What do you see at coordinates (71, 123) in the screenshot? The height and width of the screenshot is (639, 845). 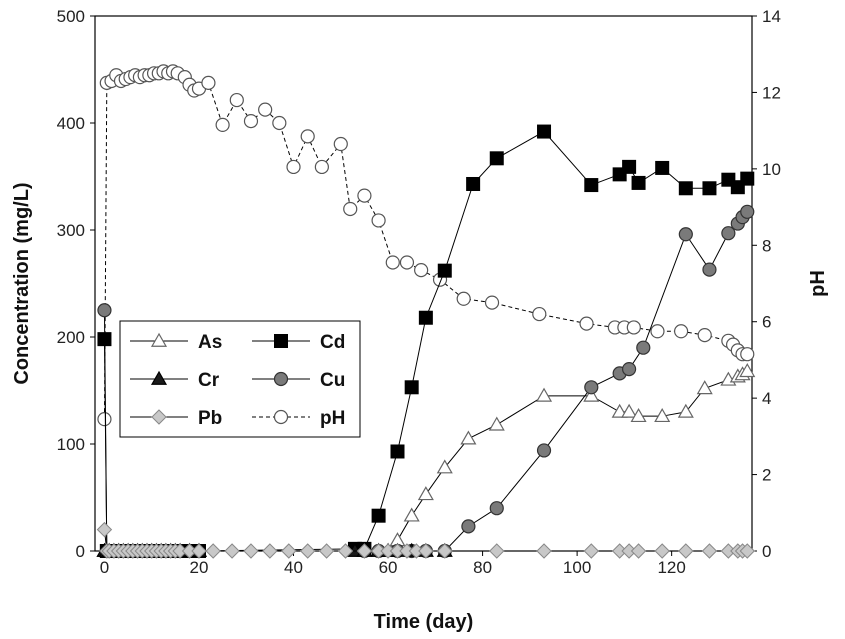 I see `y-left-tick-label: 400` at bounding box center [71, 123].